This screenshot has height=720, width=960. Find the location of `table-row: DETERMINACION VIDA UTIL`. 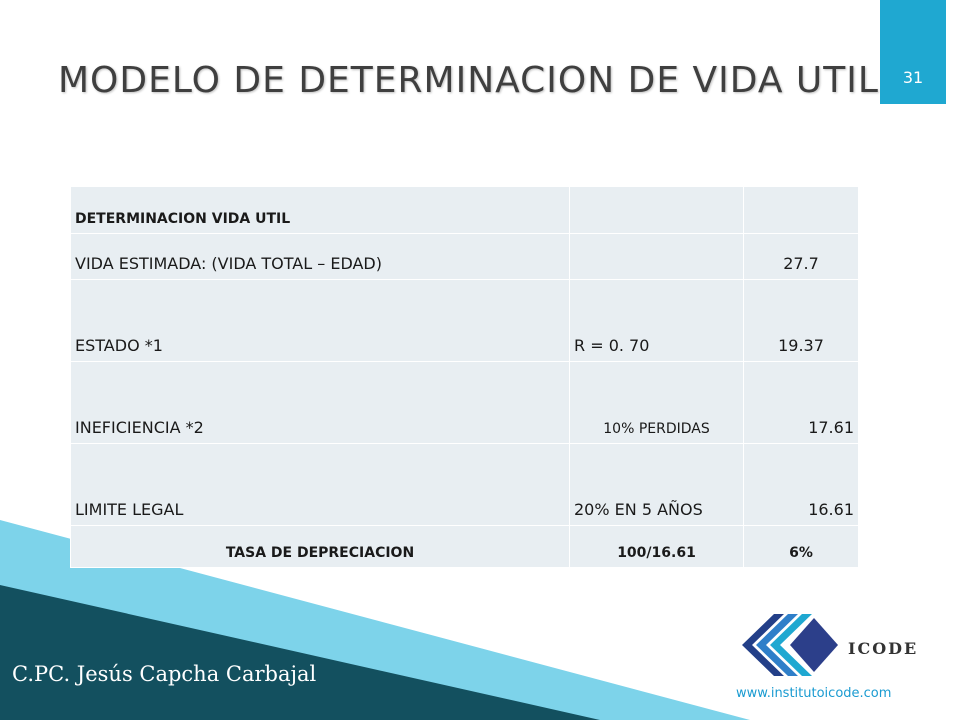

table-row: DETERMINACION VIDA UTIL is located at coordinates (464, 210).